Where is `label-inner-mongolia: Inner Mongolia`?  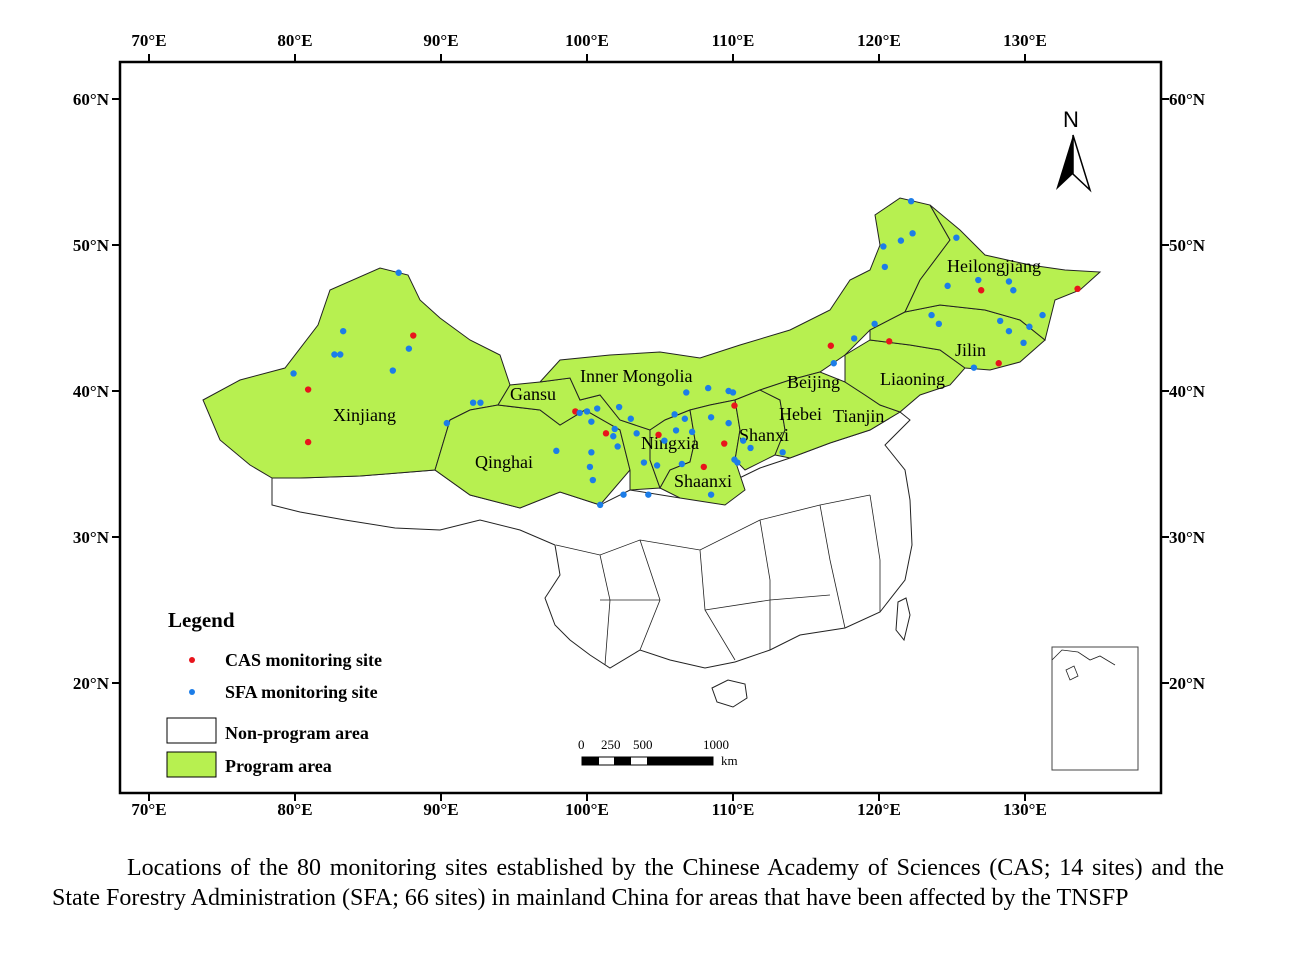
label-inner-mongolia: Inner Mongolia is located at coordinates (636, 376).